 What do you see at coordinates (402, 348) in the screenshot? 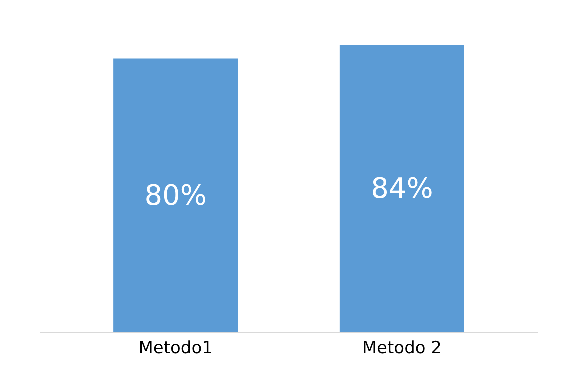
I see `x-tick-label: Metodo 2` at bounding box center [402, 348].